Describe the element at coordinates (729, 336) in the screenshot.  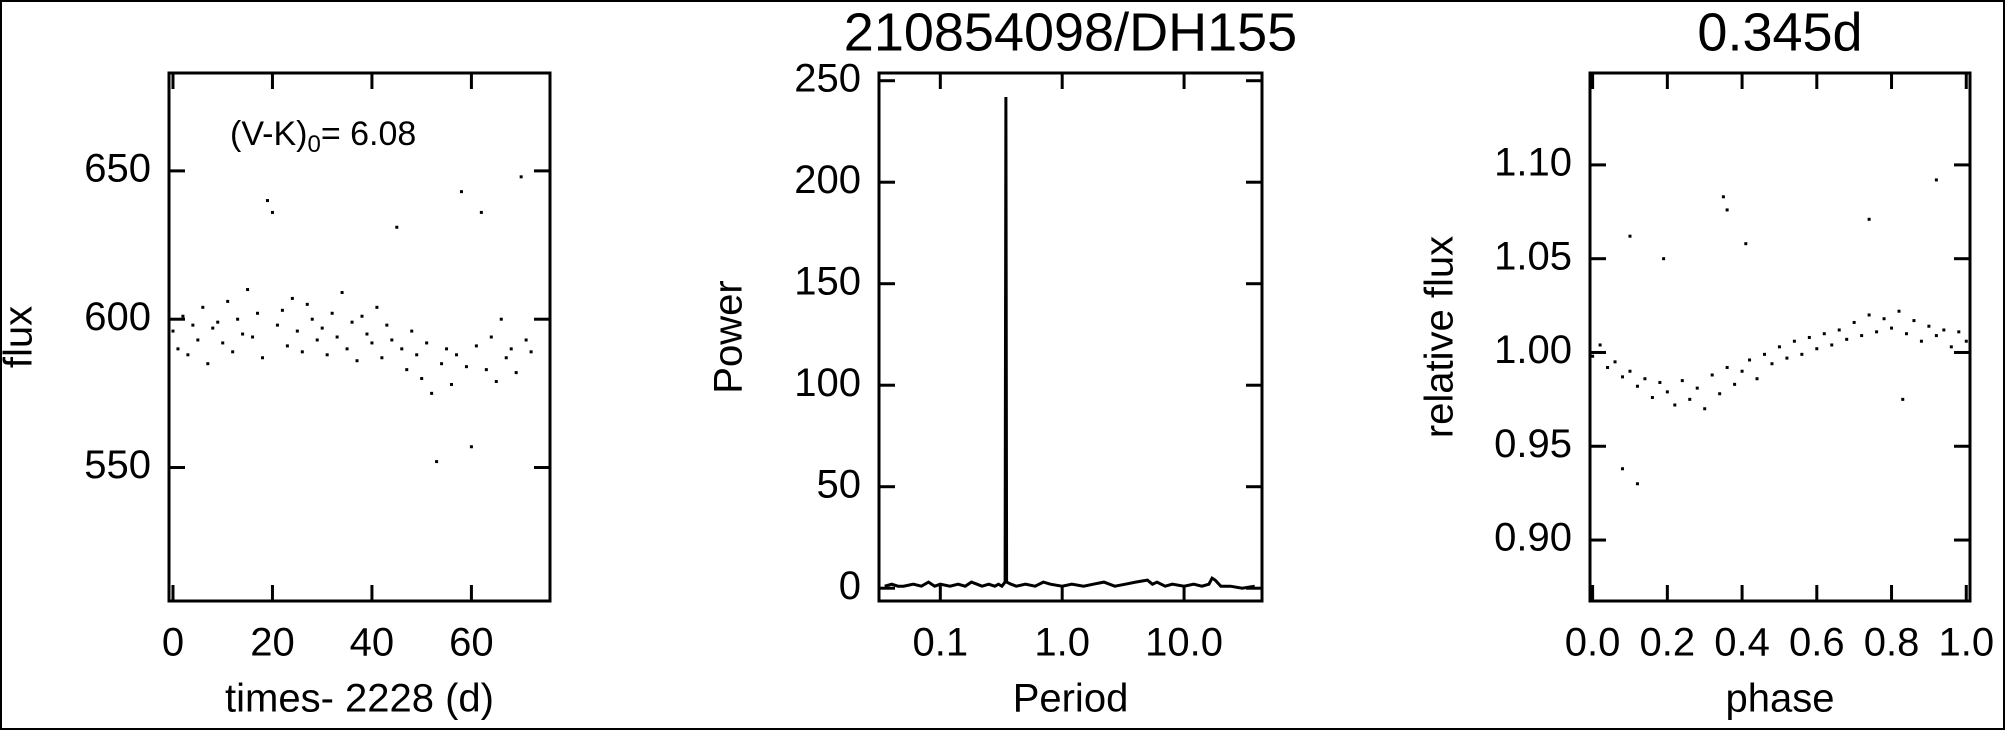
I see `y-axis-label: Power` at that location.